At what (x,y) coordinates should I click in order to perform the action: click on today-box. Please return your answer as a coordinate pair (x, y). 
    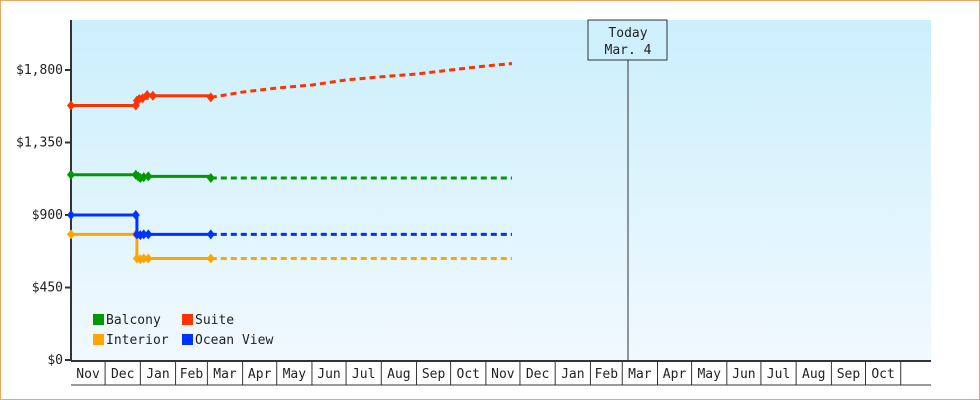
    Looking at the image, I should click on (627, 40).